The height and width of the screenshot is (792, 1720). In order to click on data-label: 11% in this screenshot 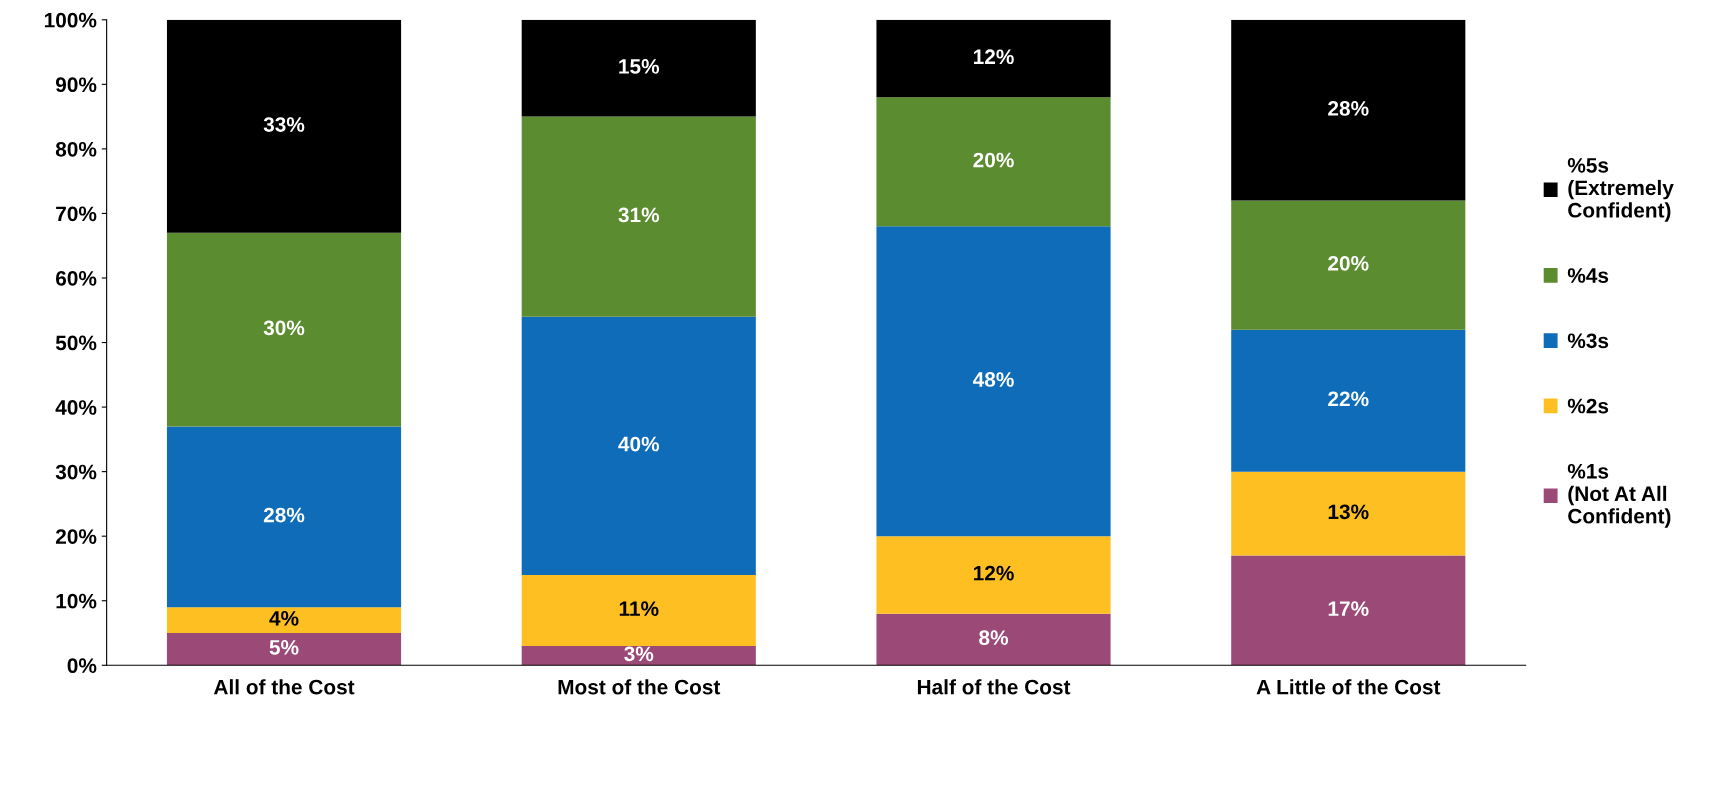, I will do `click(639, 608)`.